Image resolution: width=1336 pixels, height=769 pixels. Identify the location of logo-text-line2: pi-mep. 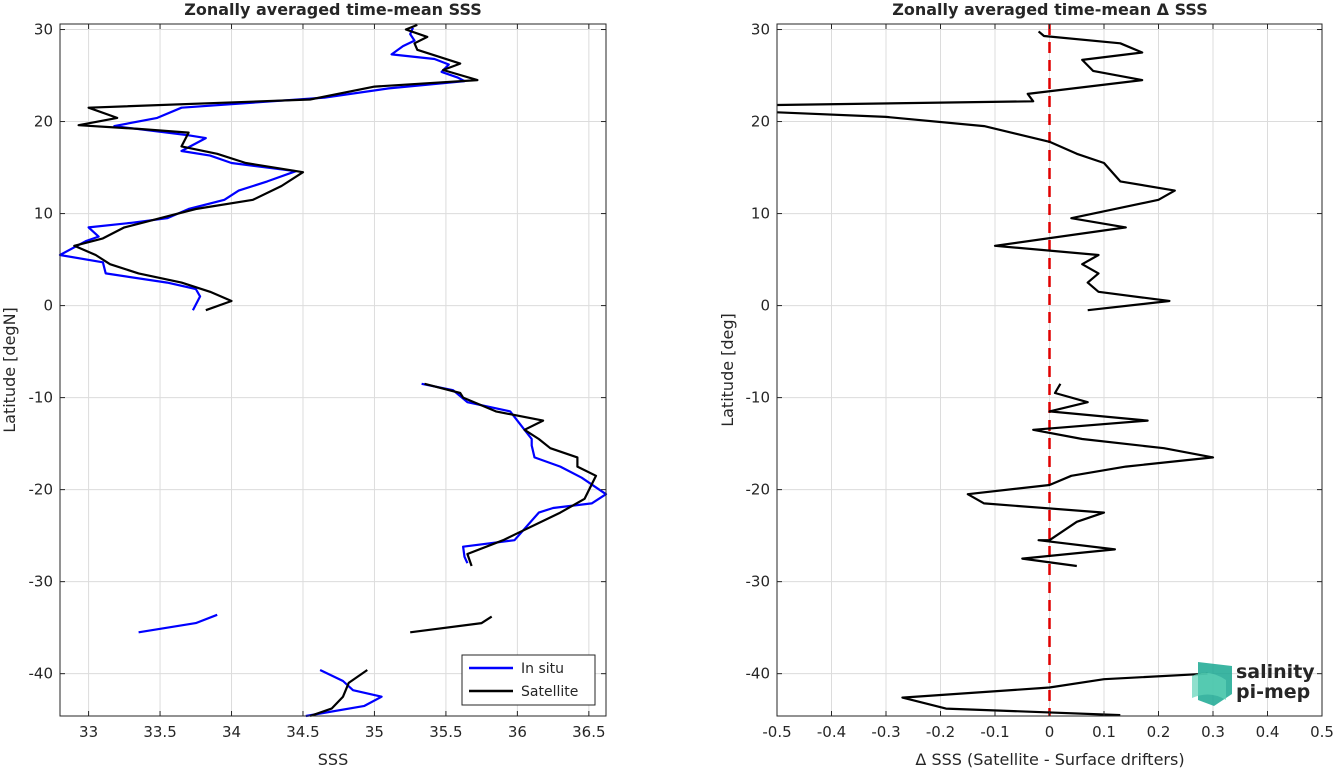
(1273, 692).